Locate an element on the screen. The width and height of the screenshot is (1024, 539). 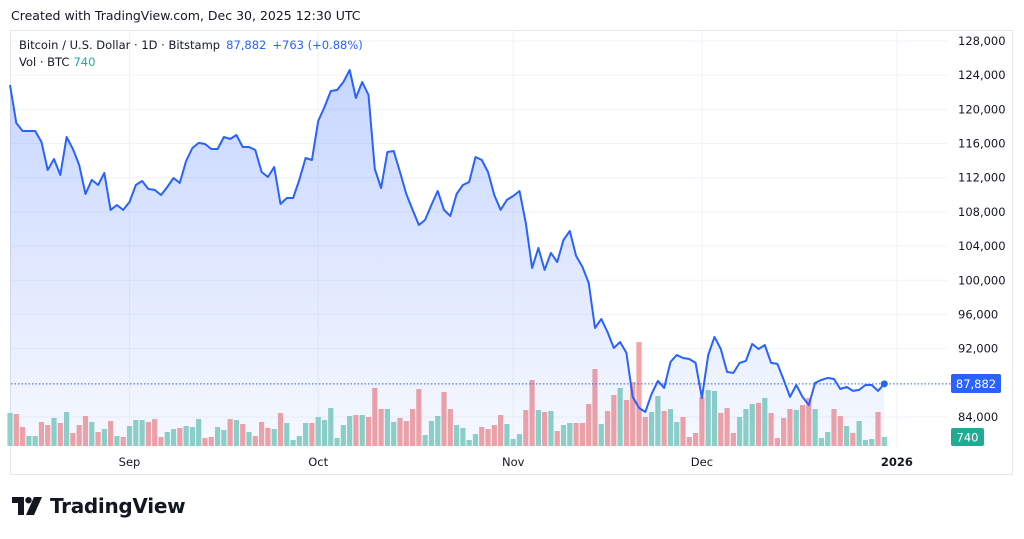
time-axis-tick-label: Nov is located at coordinates (513, 462).